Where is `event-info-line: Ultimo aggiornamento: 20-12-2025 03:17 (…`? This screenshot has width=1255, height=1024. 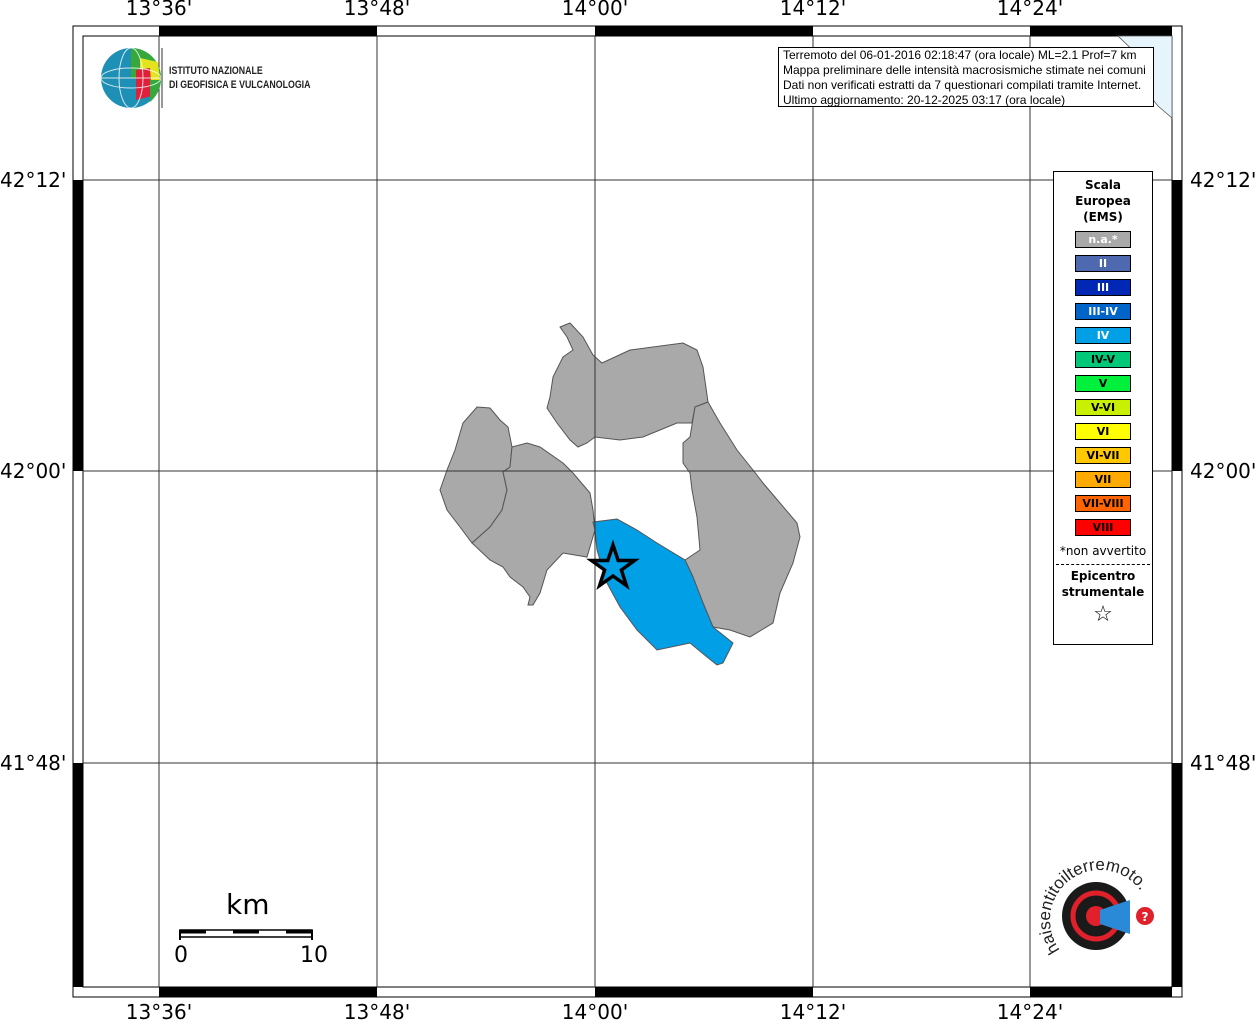 event-info-line: Ultimo aggiornamento: 20-12-2025 03:17 (… is located at coordinates (924, 100).